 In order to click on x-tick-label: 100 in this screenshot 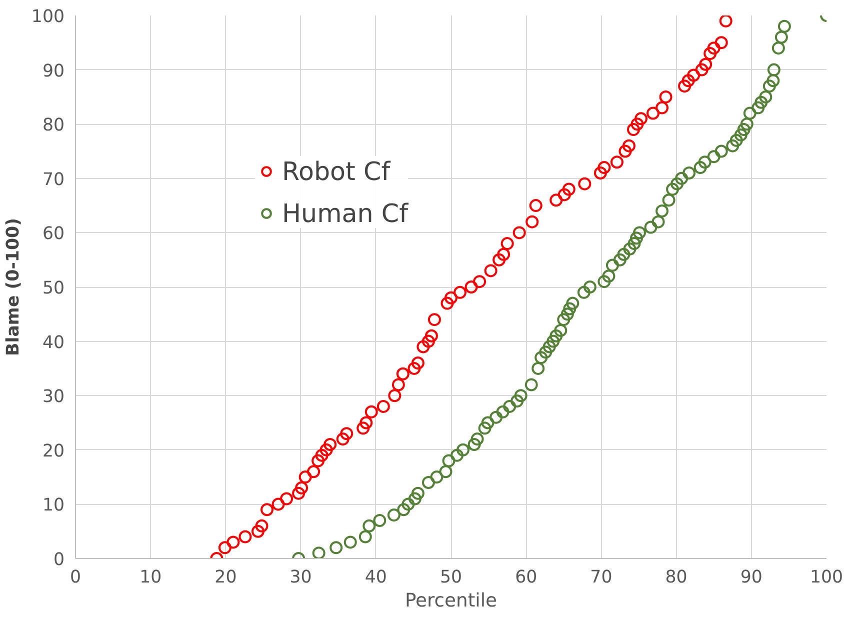, I will do `click(827, 578)`.